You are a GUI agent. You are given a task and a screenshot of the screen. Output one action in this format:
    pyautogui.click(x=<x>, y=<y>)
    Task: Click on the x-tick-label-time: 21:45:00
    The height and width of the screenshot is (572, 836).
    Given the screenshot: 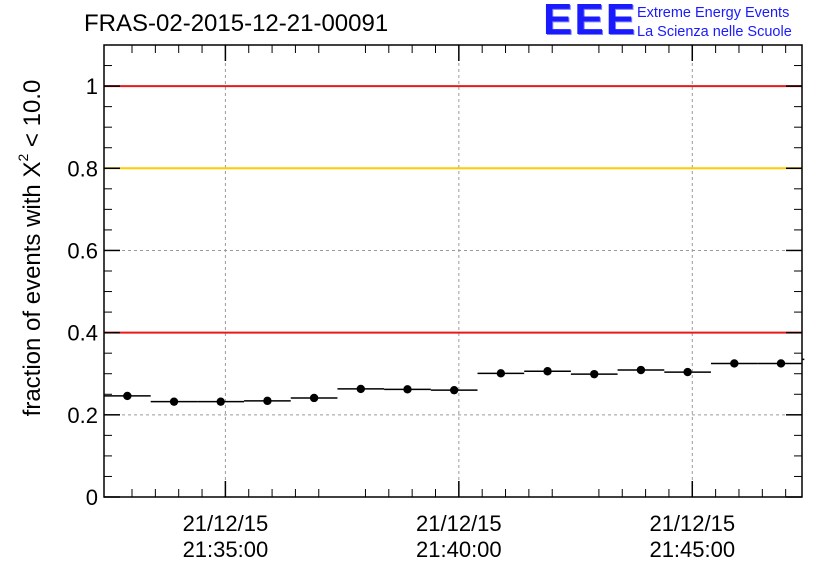 What is the action you would take?
    pyautogui.click(x=692, y=549)
    